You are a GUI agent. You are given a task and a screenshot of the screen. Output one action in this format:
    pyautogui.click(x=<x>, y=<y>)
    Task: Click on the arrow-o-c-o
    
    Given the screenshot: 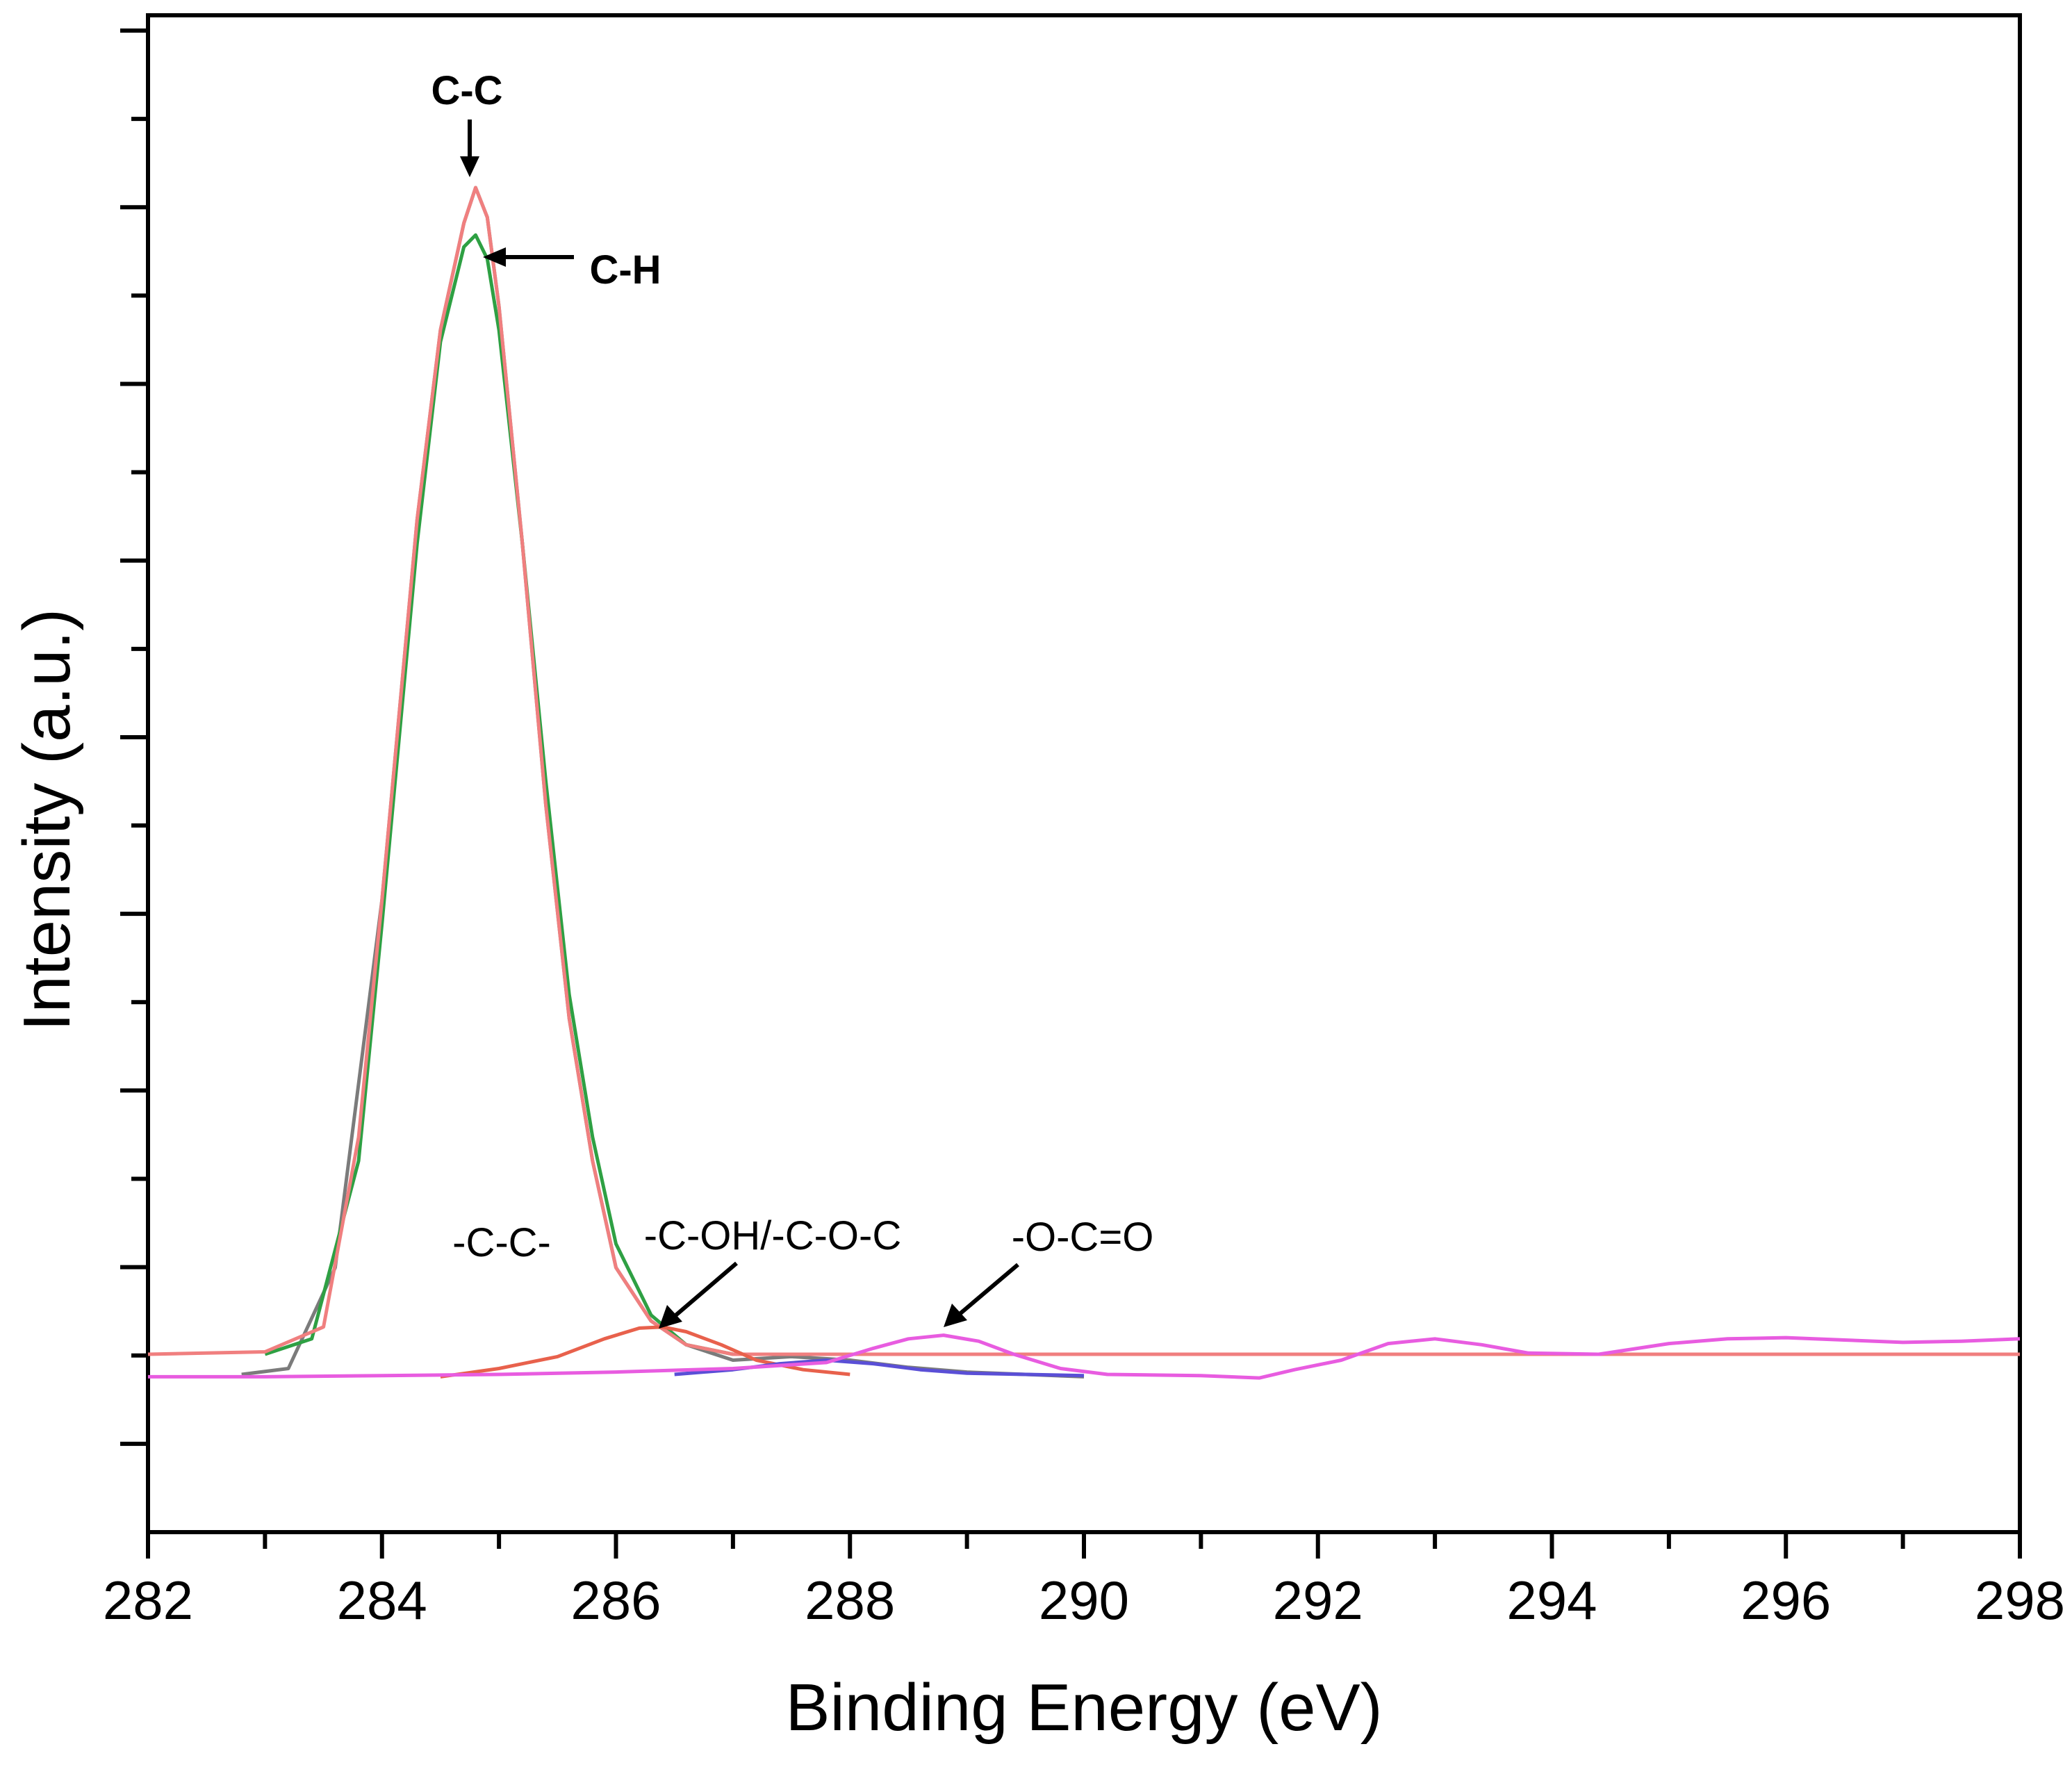 What is the action you would take?
    pyautogui.click(x=988, y=1290)
    